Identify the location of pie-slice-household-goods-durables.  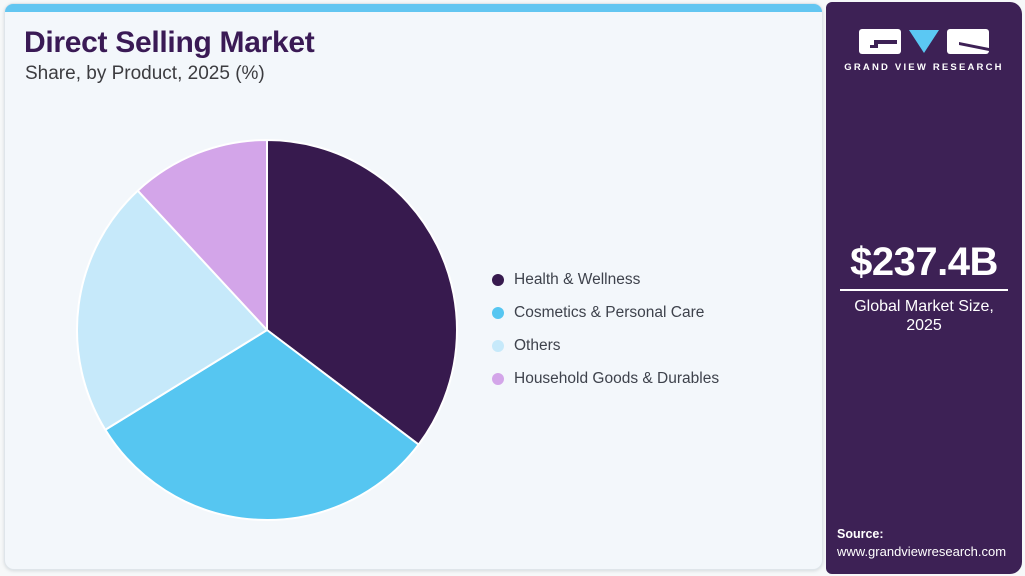
(202, 235).